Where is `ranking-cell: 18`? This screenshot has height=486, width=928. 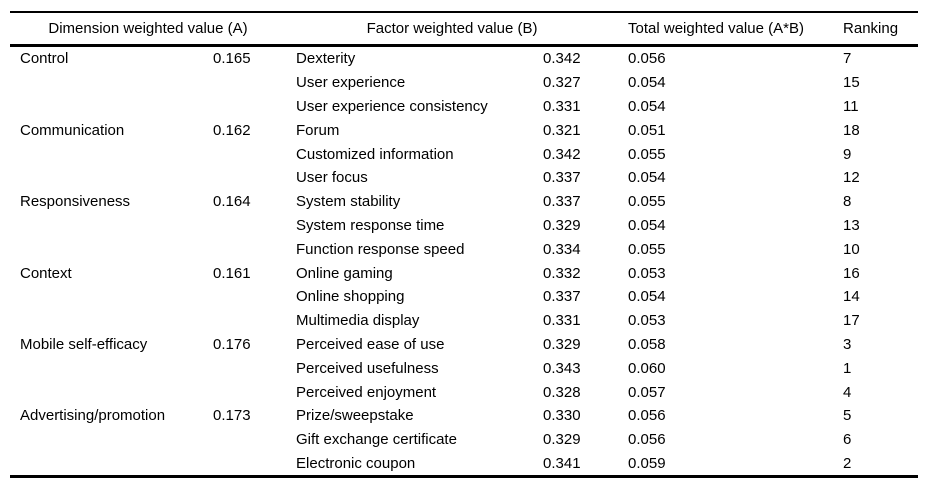 ranking-cell: 18 is located at coordinates (851, 130).